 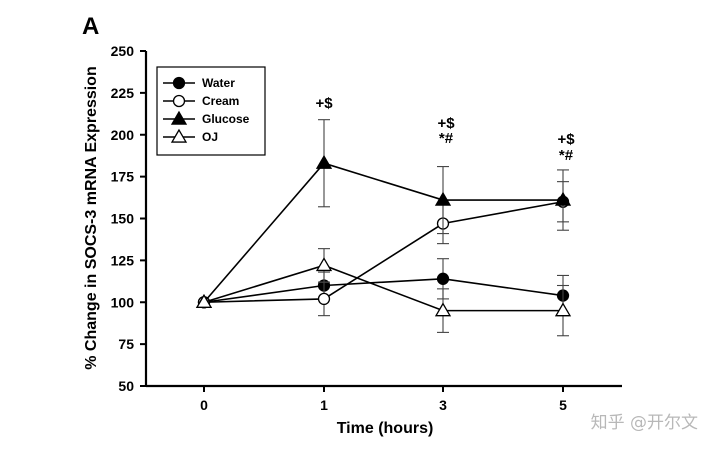 I want to click on panel-label: A, so click(x=90, y=26).